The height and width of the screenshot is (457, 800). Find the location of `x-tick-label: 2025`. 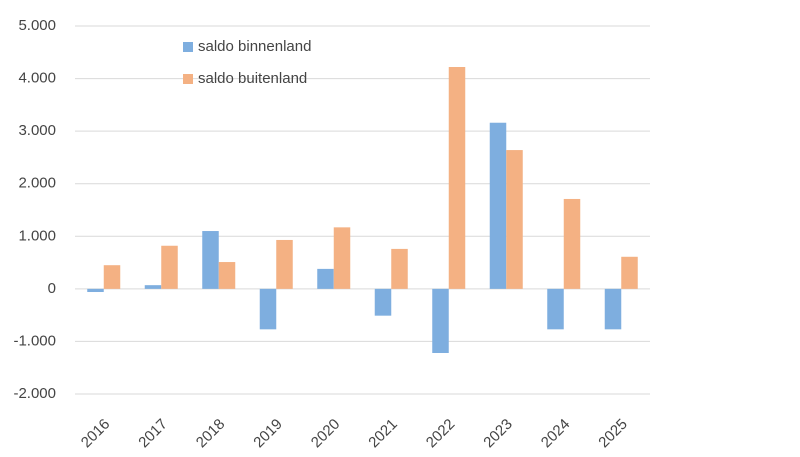

x-tick-label: 2025 is located at coordinates (613, 434).